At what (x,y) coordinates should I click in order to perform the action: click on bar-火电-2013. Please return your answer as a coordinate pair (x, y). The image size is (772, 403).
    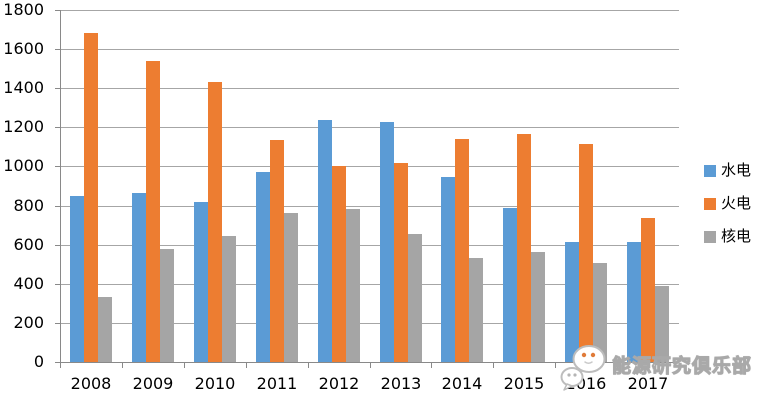
    Looking at the image, I should click on (401, 262).